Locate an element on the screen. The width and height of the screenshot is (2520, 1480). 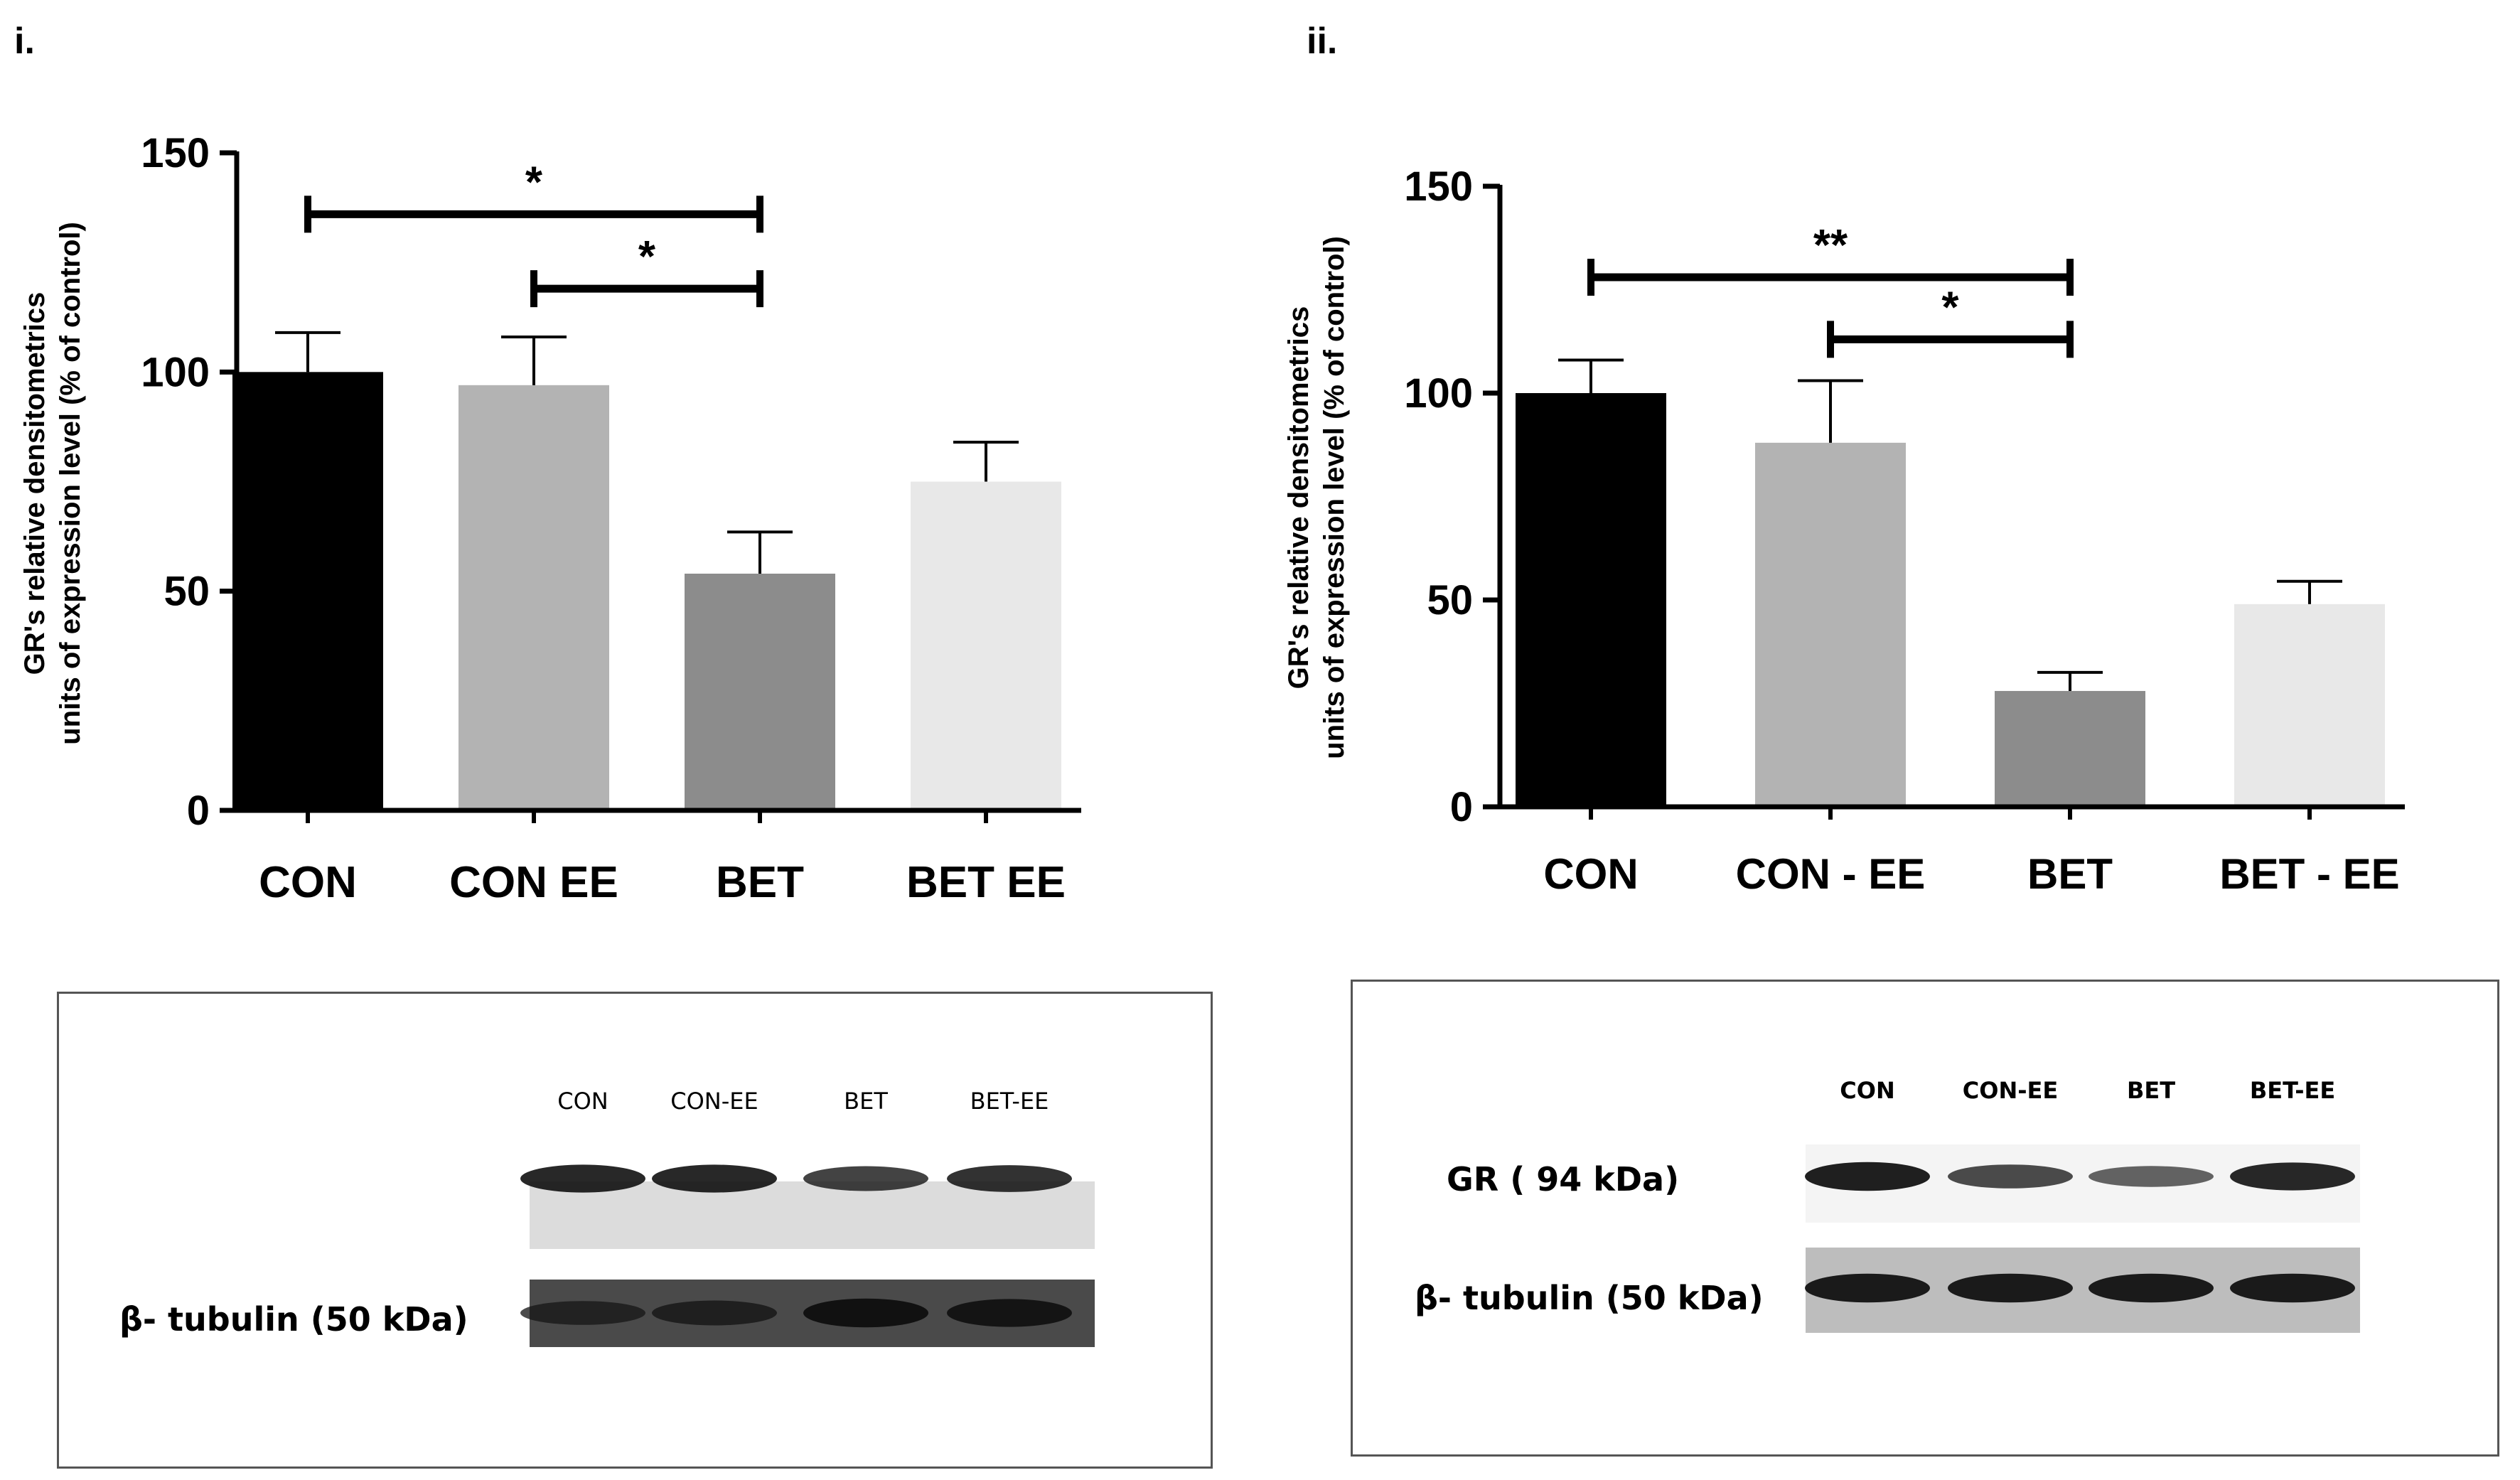
x-tick-label: BET - EE is located at coordinates (2309, 874).